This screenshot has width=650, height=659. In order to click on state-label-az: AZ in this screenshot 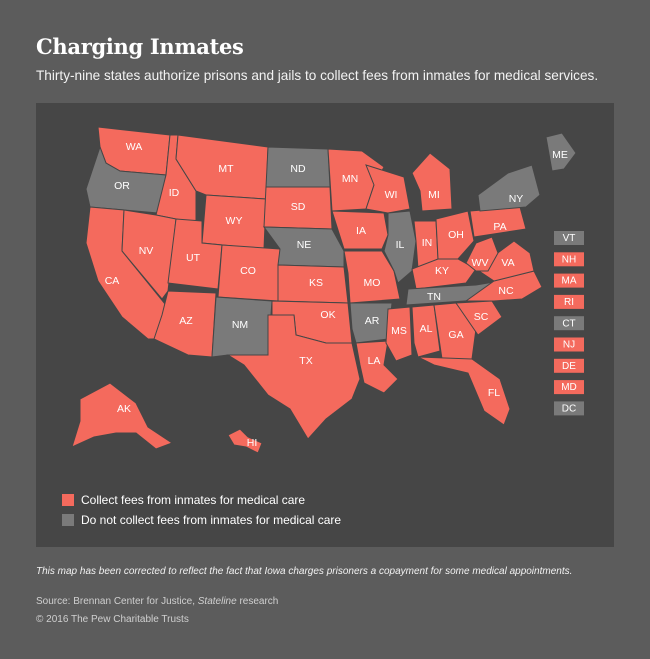, I will do `click(186, 321)`.